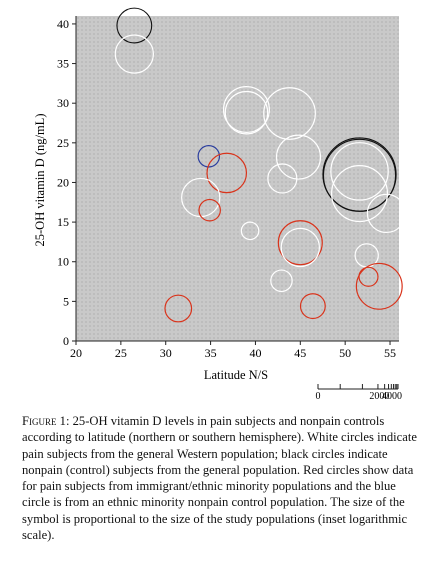 This screenshot has height=579, width=434. I want to click on y-tick-label: 20, so click(63, 182).